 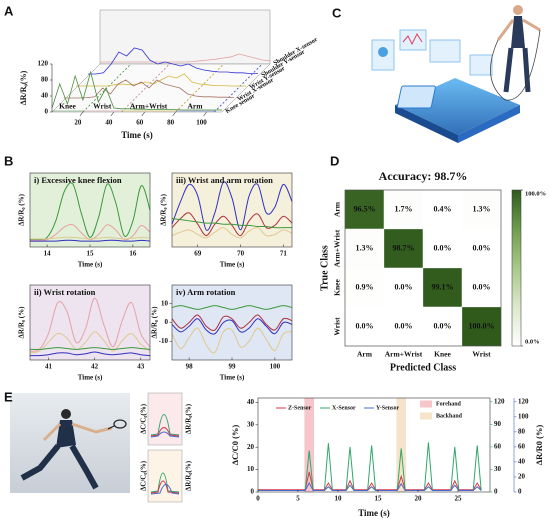 What do you see at coordinates (423, 176) in the screenshot?
I see `chart-title: Accuracy: 98.7%` at bounding box center [423, 176].